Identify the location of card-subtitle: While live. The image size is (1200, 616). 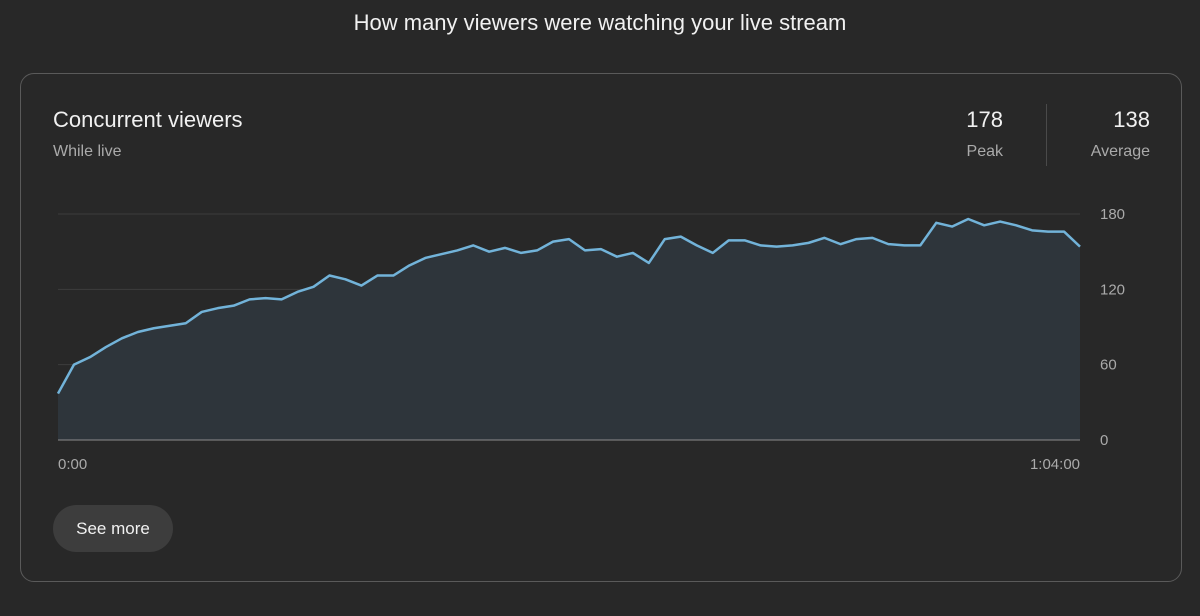
(87, 151).